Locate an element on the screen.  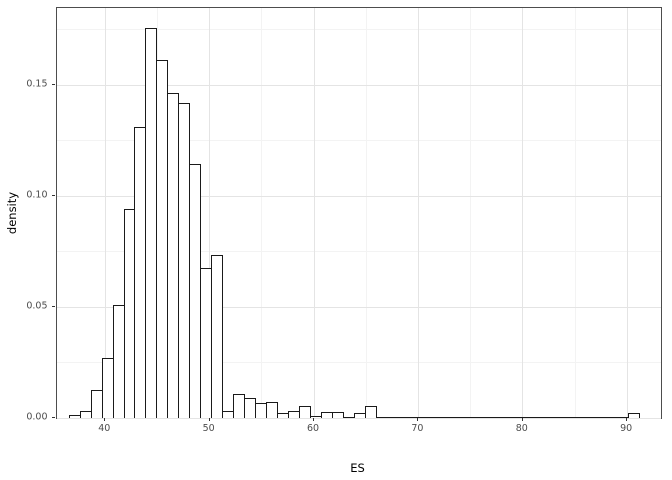
x-tick-label: 50 is located at coordinates (208, 428).